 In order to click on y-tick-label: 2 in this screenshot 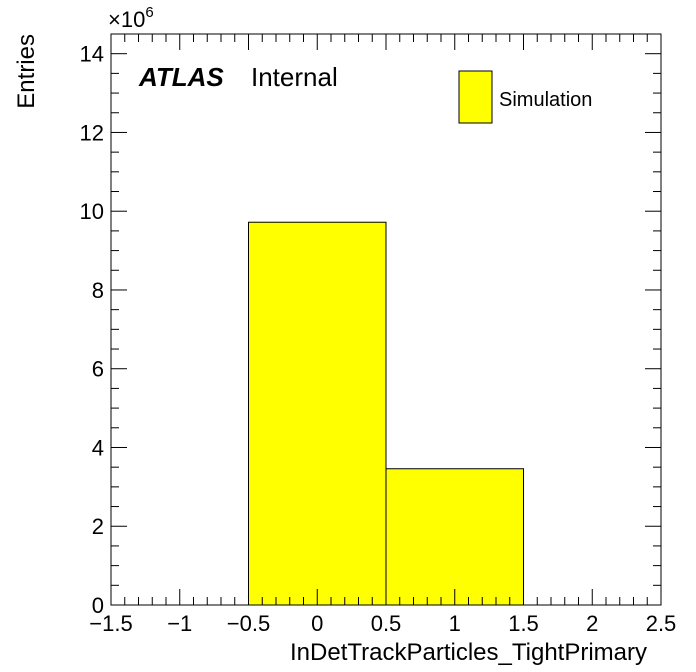, I will do `click(98, 526)`.